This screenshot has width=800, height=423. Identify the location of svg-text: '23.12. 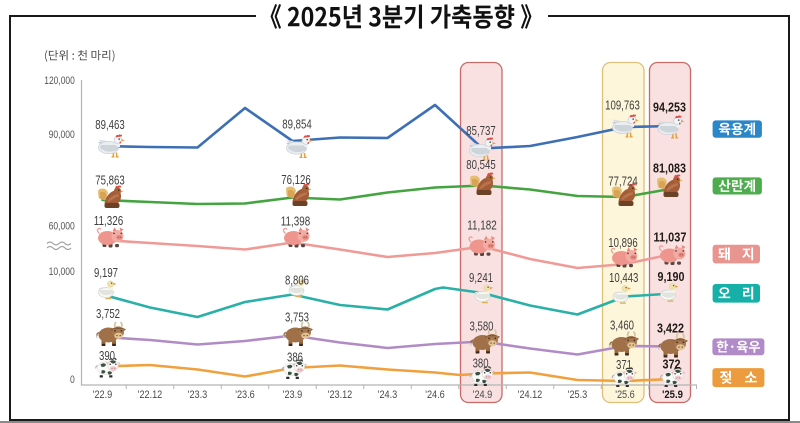
(340, 395).